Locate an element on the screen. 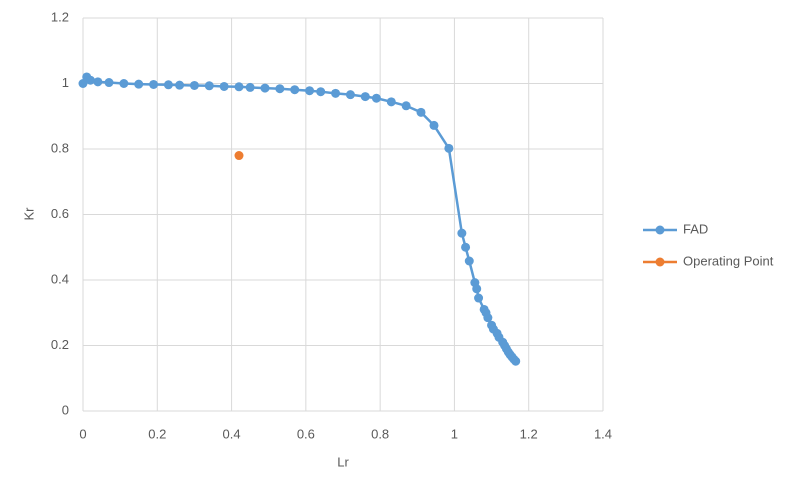  x-tick-label: 1 is located at coordinates (454, 433).